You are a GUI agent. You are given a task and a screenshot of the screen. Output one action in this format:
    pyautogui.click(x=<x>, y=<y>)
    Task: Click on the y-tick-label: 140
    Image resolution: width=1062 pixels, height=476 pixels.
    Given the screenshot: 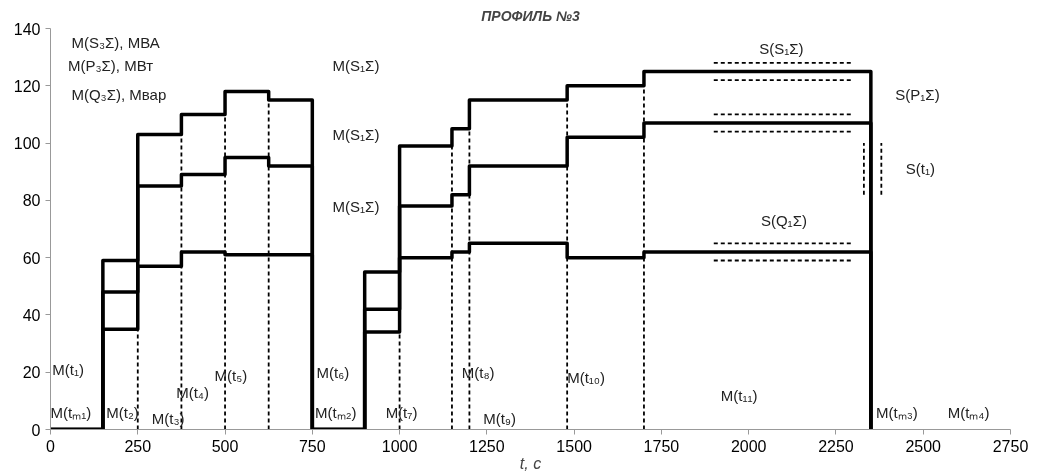 What is the action you would take?
    pyautogui.click(x=27, y=29)
    